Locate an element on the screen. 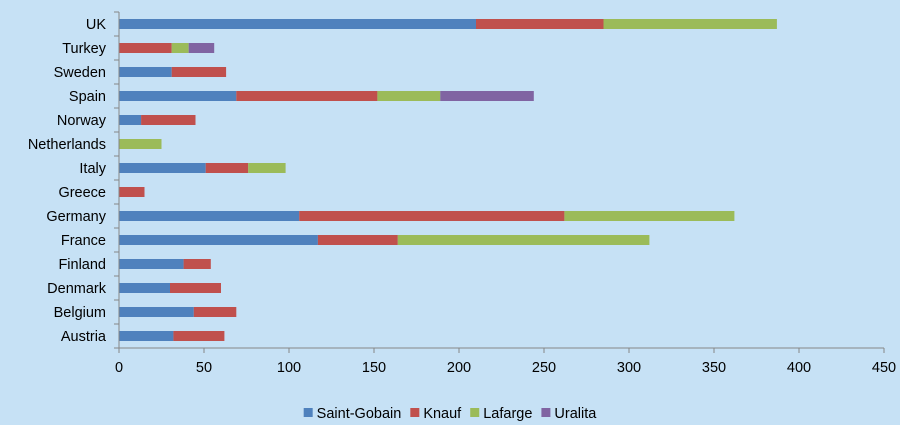 The image size is (900, 425). bar-finland-saint-gobain is located at coordinates (151, 264).